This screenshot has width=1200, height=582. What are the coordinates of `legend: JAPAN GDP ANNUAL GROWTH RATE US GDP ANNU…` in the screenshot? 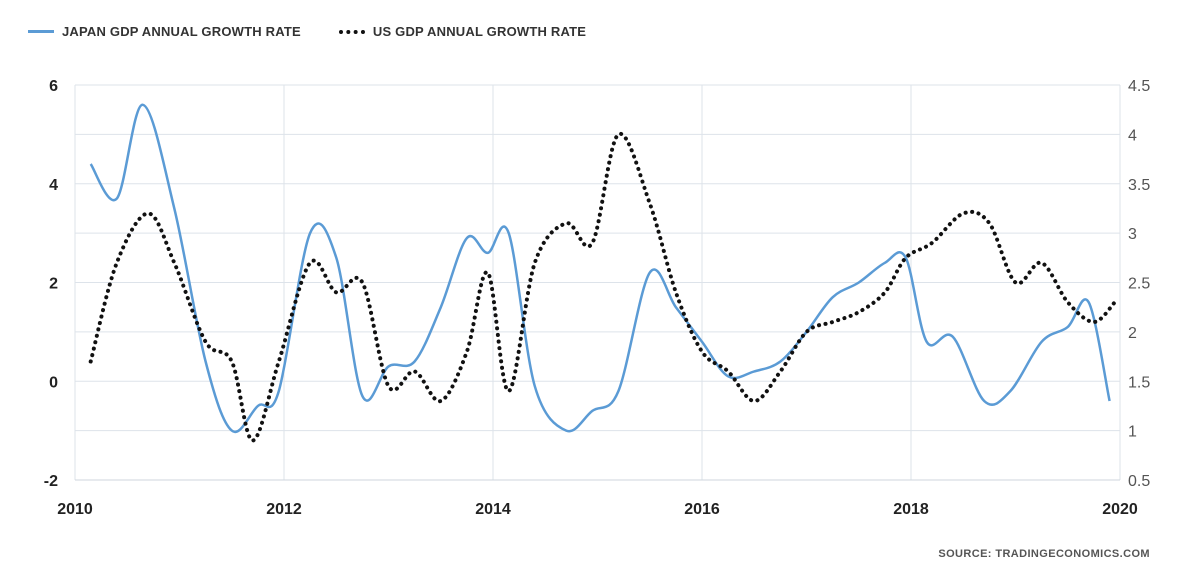 It's located at (326, 31).